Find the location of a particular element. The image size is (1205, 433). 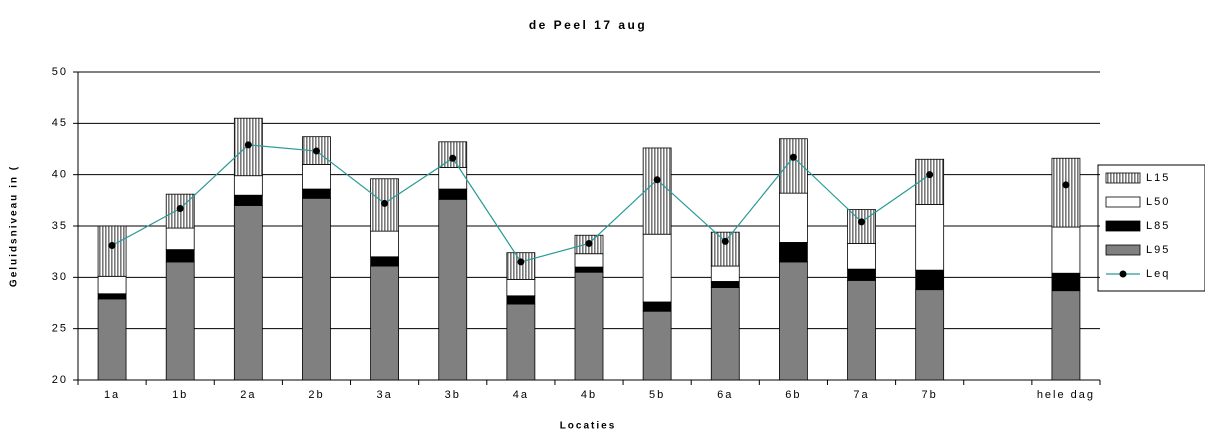

y-tick-label: 35 is located at coordinates (60, 226).